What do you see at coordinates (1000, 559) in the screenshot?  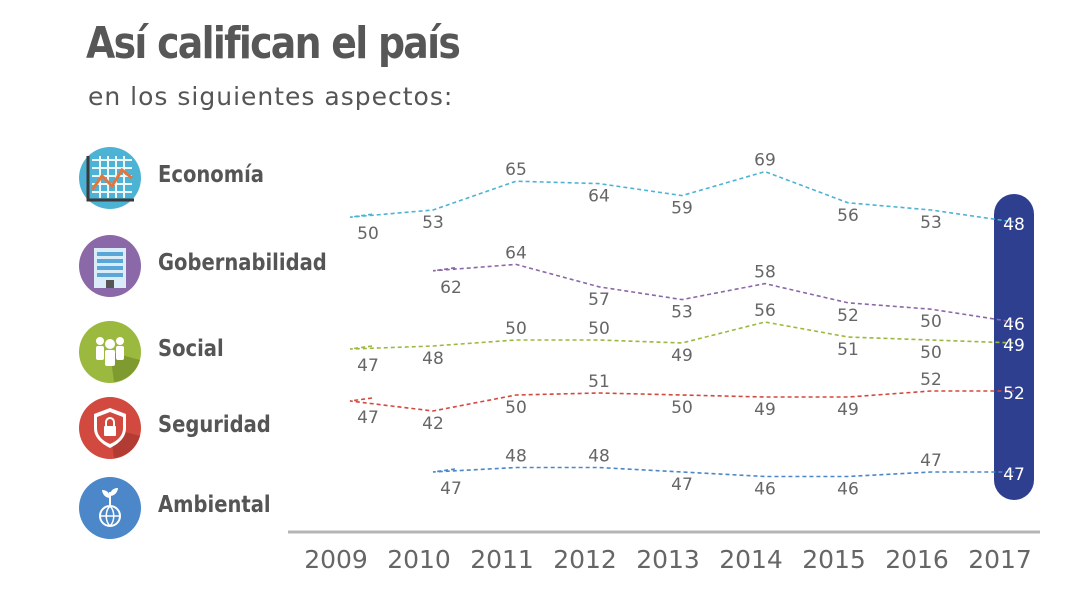 I see `x-tick-label: 2017` at bounding box center [1000, 559].